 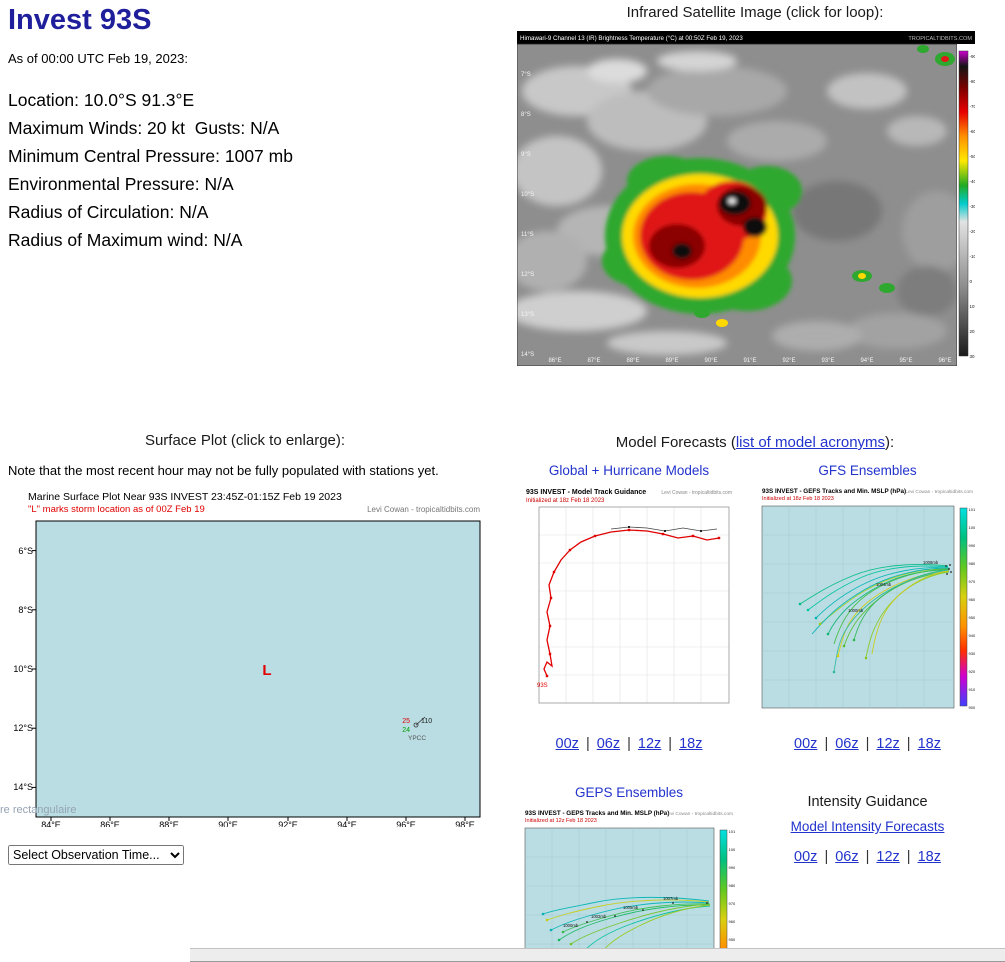 What do you see at coordinates (827, 361) in the screenshot?
I see `sat-lon-label: 93°E` at bounding box center [827, 361].